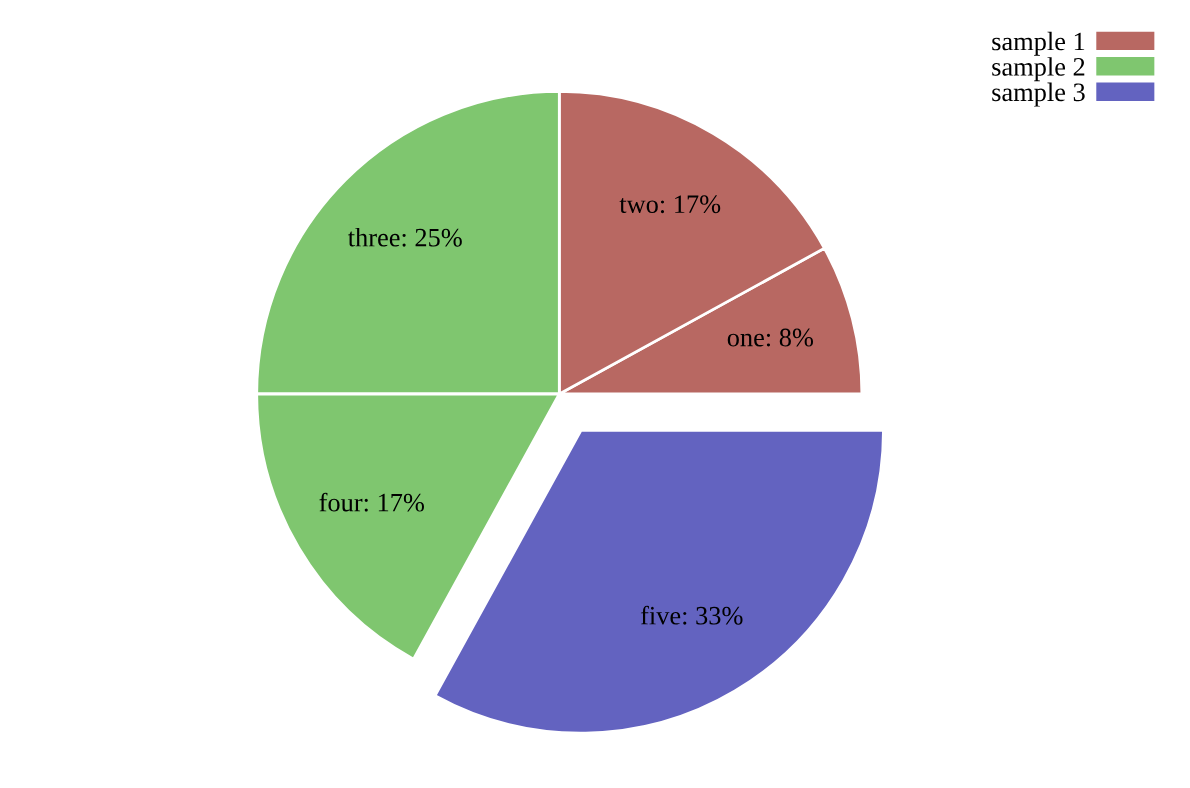 The width and height of the screenshot is (1190, 788). Describe the element at coordinates (372, 502) in the screenshot. I see `slice-label: four: 17%` at that location.